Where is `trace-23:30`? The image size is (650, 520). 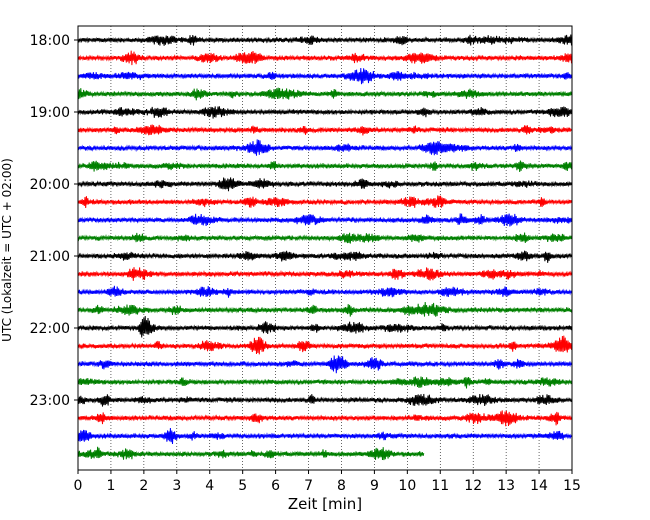 trace-23:30 is located at coordinates (324, 435).